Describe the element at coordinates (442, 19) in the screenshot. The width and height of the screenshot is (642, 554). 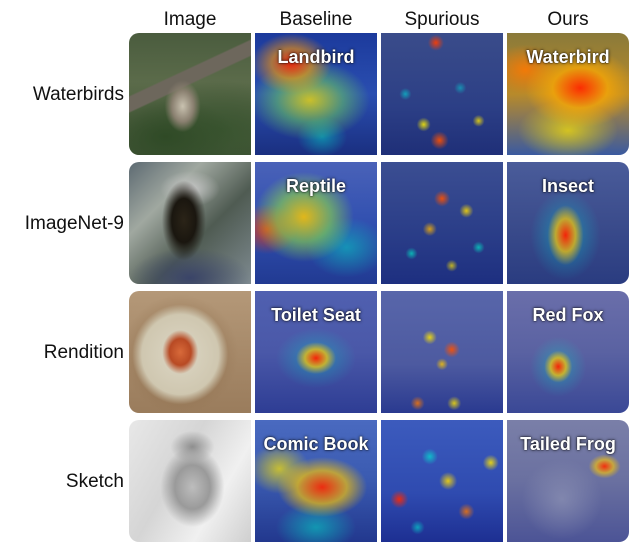
I see `column-header-spurious: Spurious` at that location.